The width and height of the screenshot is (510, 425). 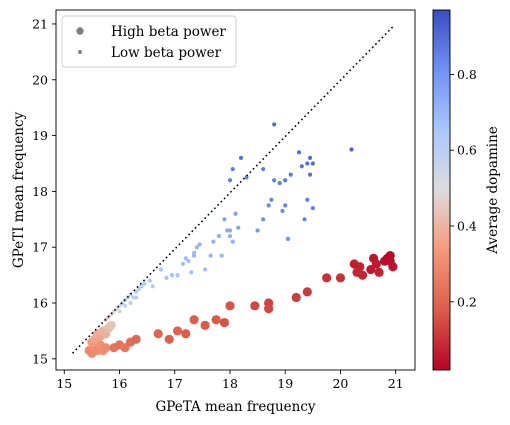 What do you see at coordinates (40, 358) in the screenshot?
I see `y-tick-label: 15` at bounding box center [40, 358].